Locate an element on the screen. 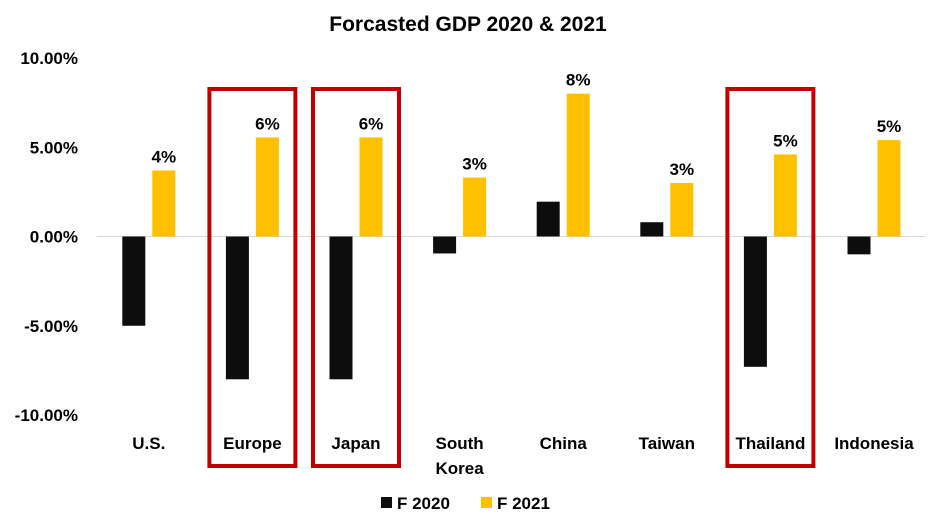 Image resolution: width=936 pixels, height=526 pixels. category-label: South is located at coordinates (460, 443).